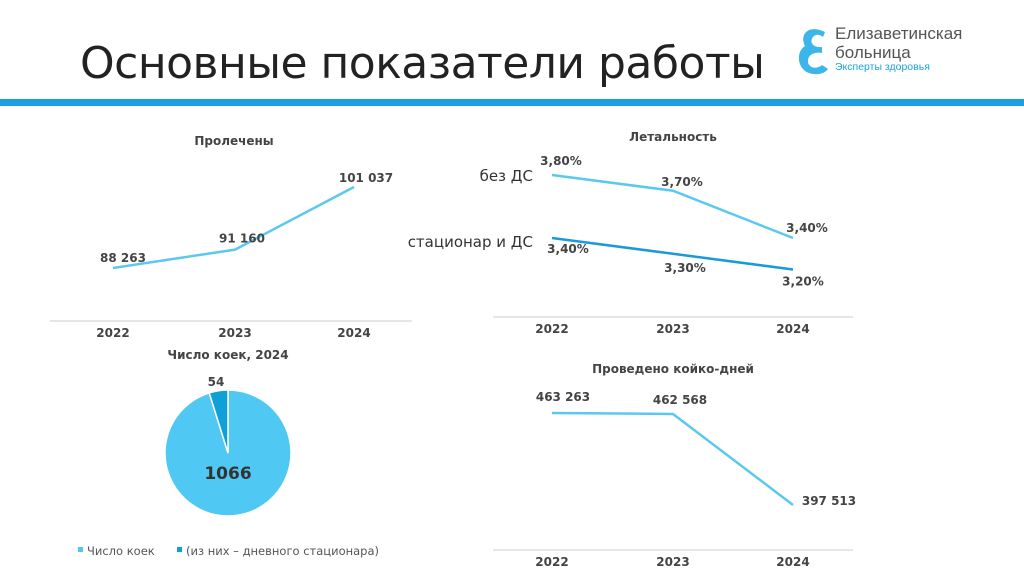  Describe the element at coordinates (680, 400) in the screenshot. I see `data-label: 462 568` at that location.